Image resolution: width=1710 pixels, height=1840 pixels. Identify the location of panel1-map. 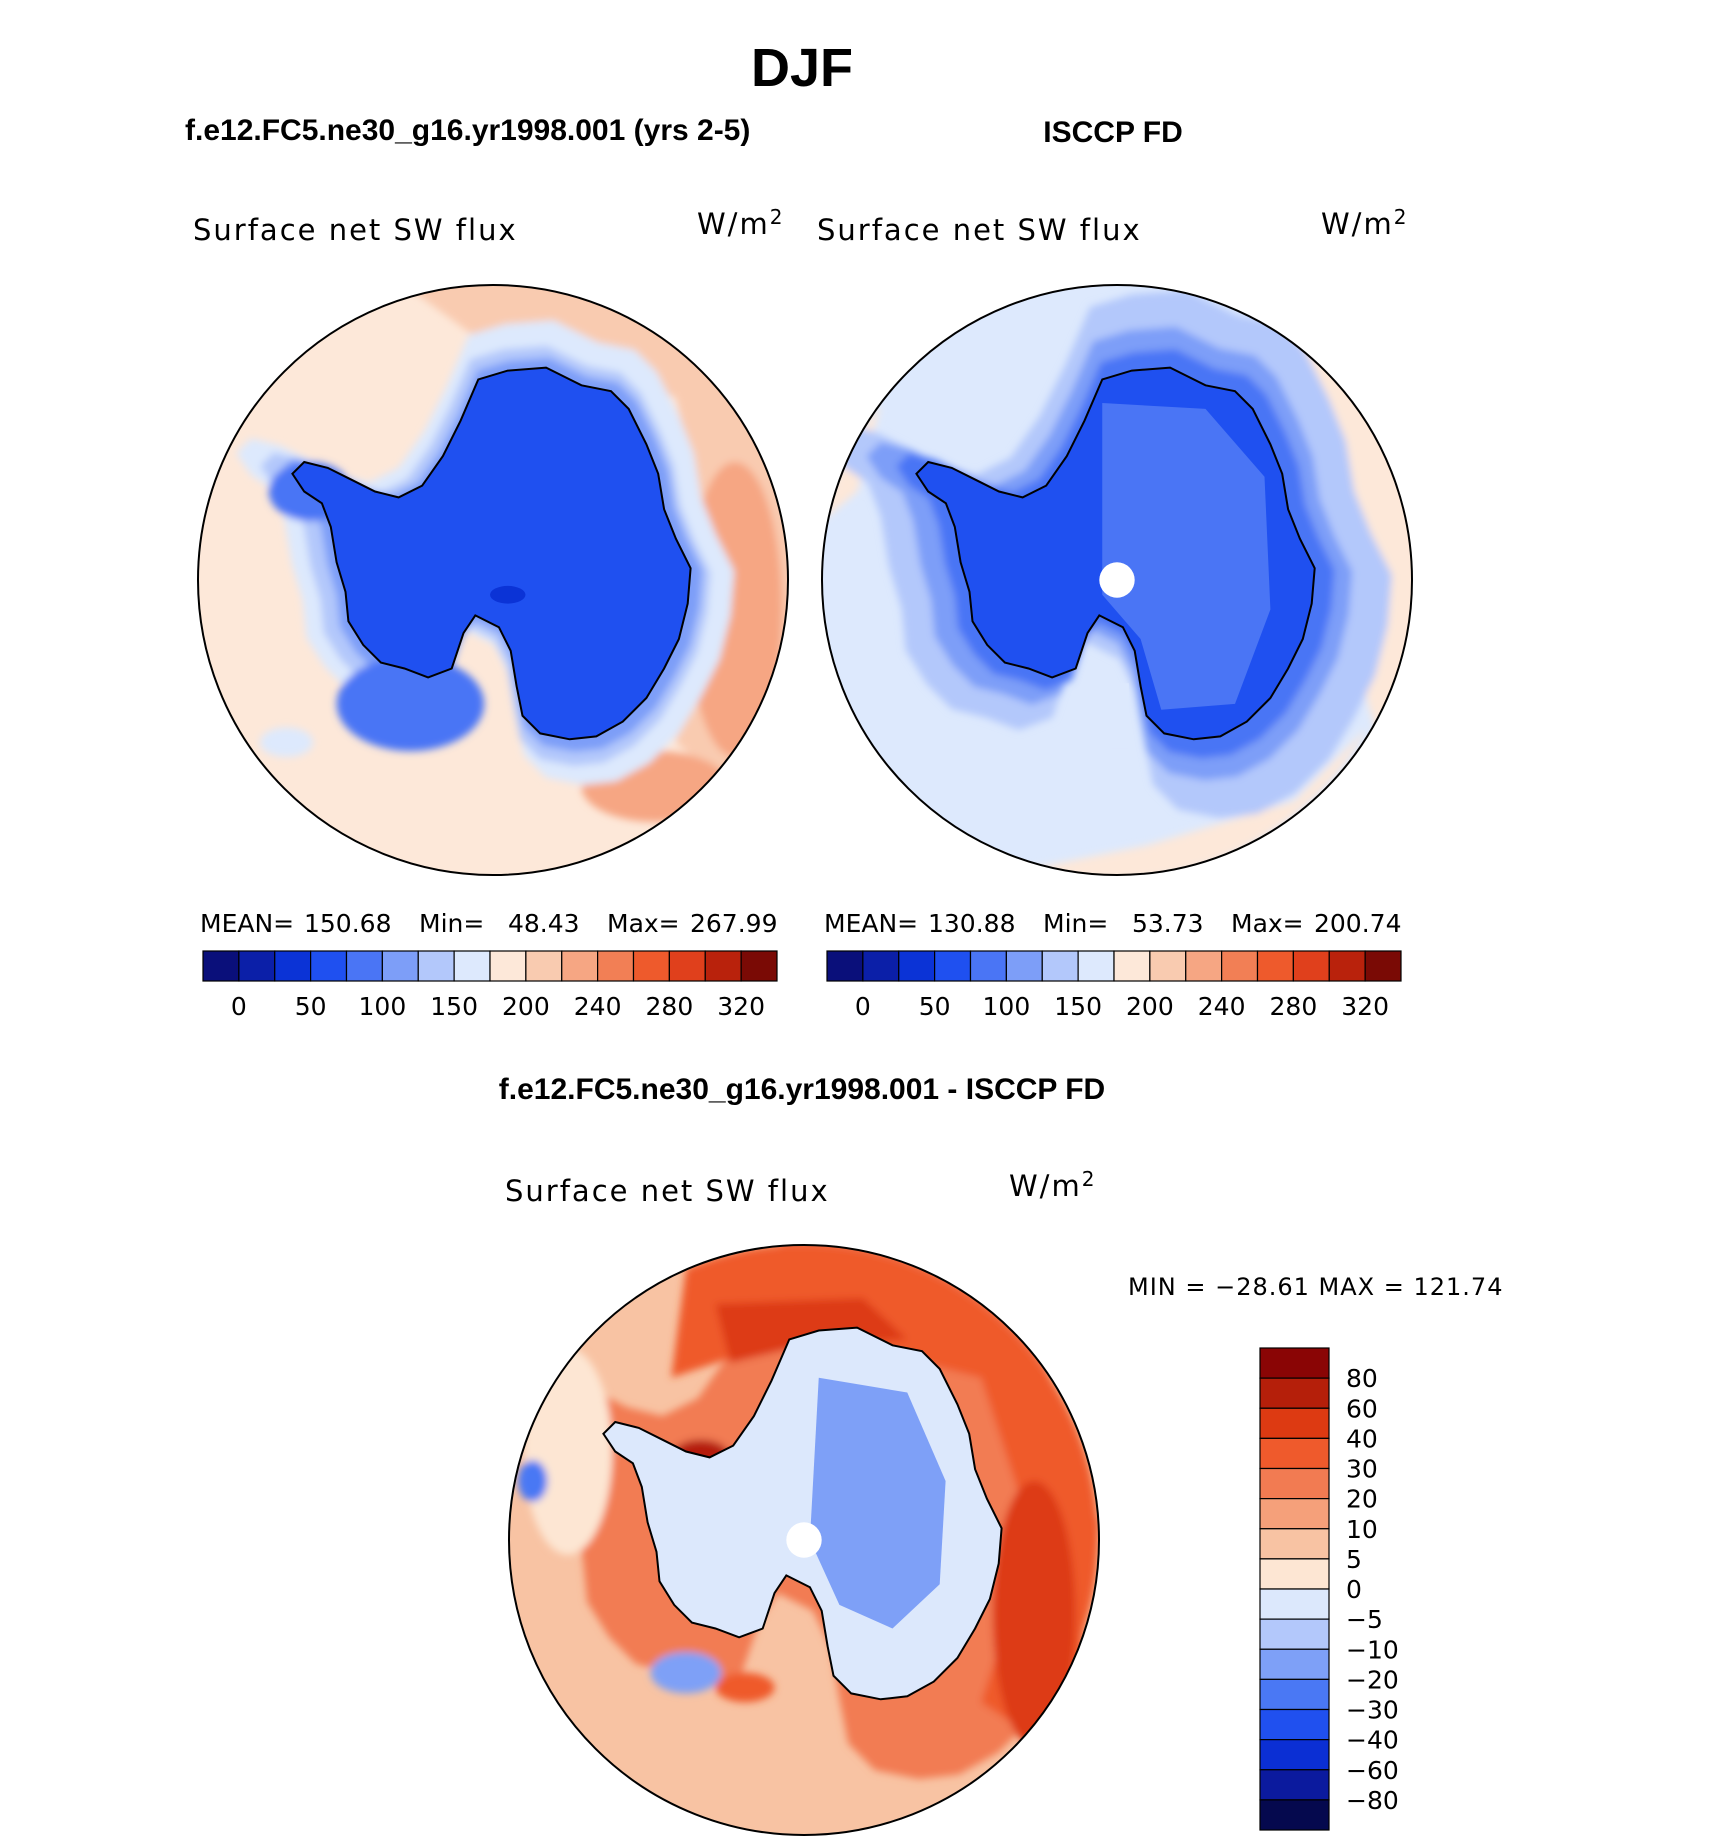
(493, 580).